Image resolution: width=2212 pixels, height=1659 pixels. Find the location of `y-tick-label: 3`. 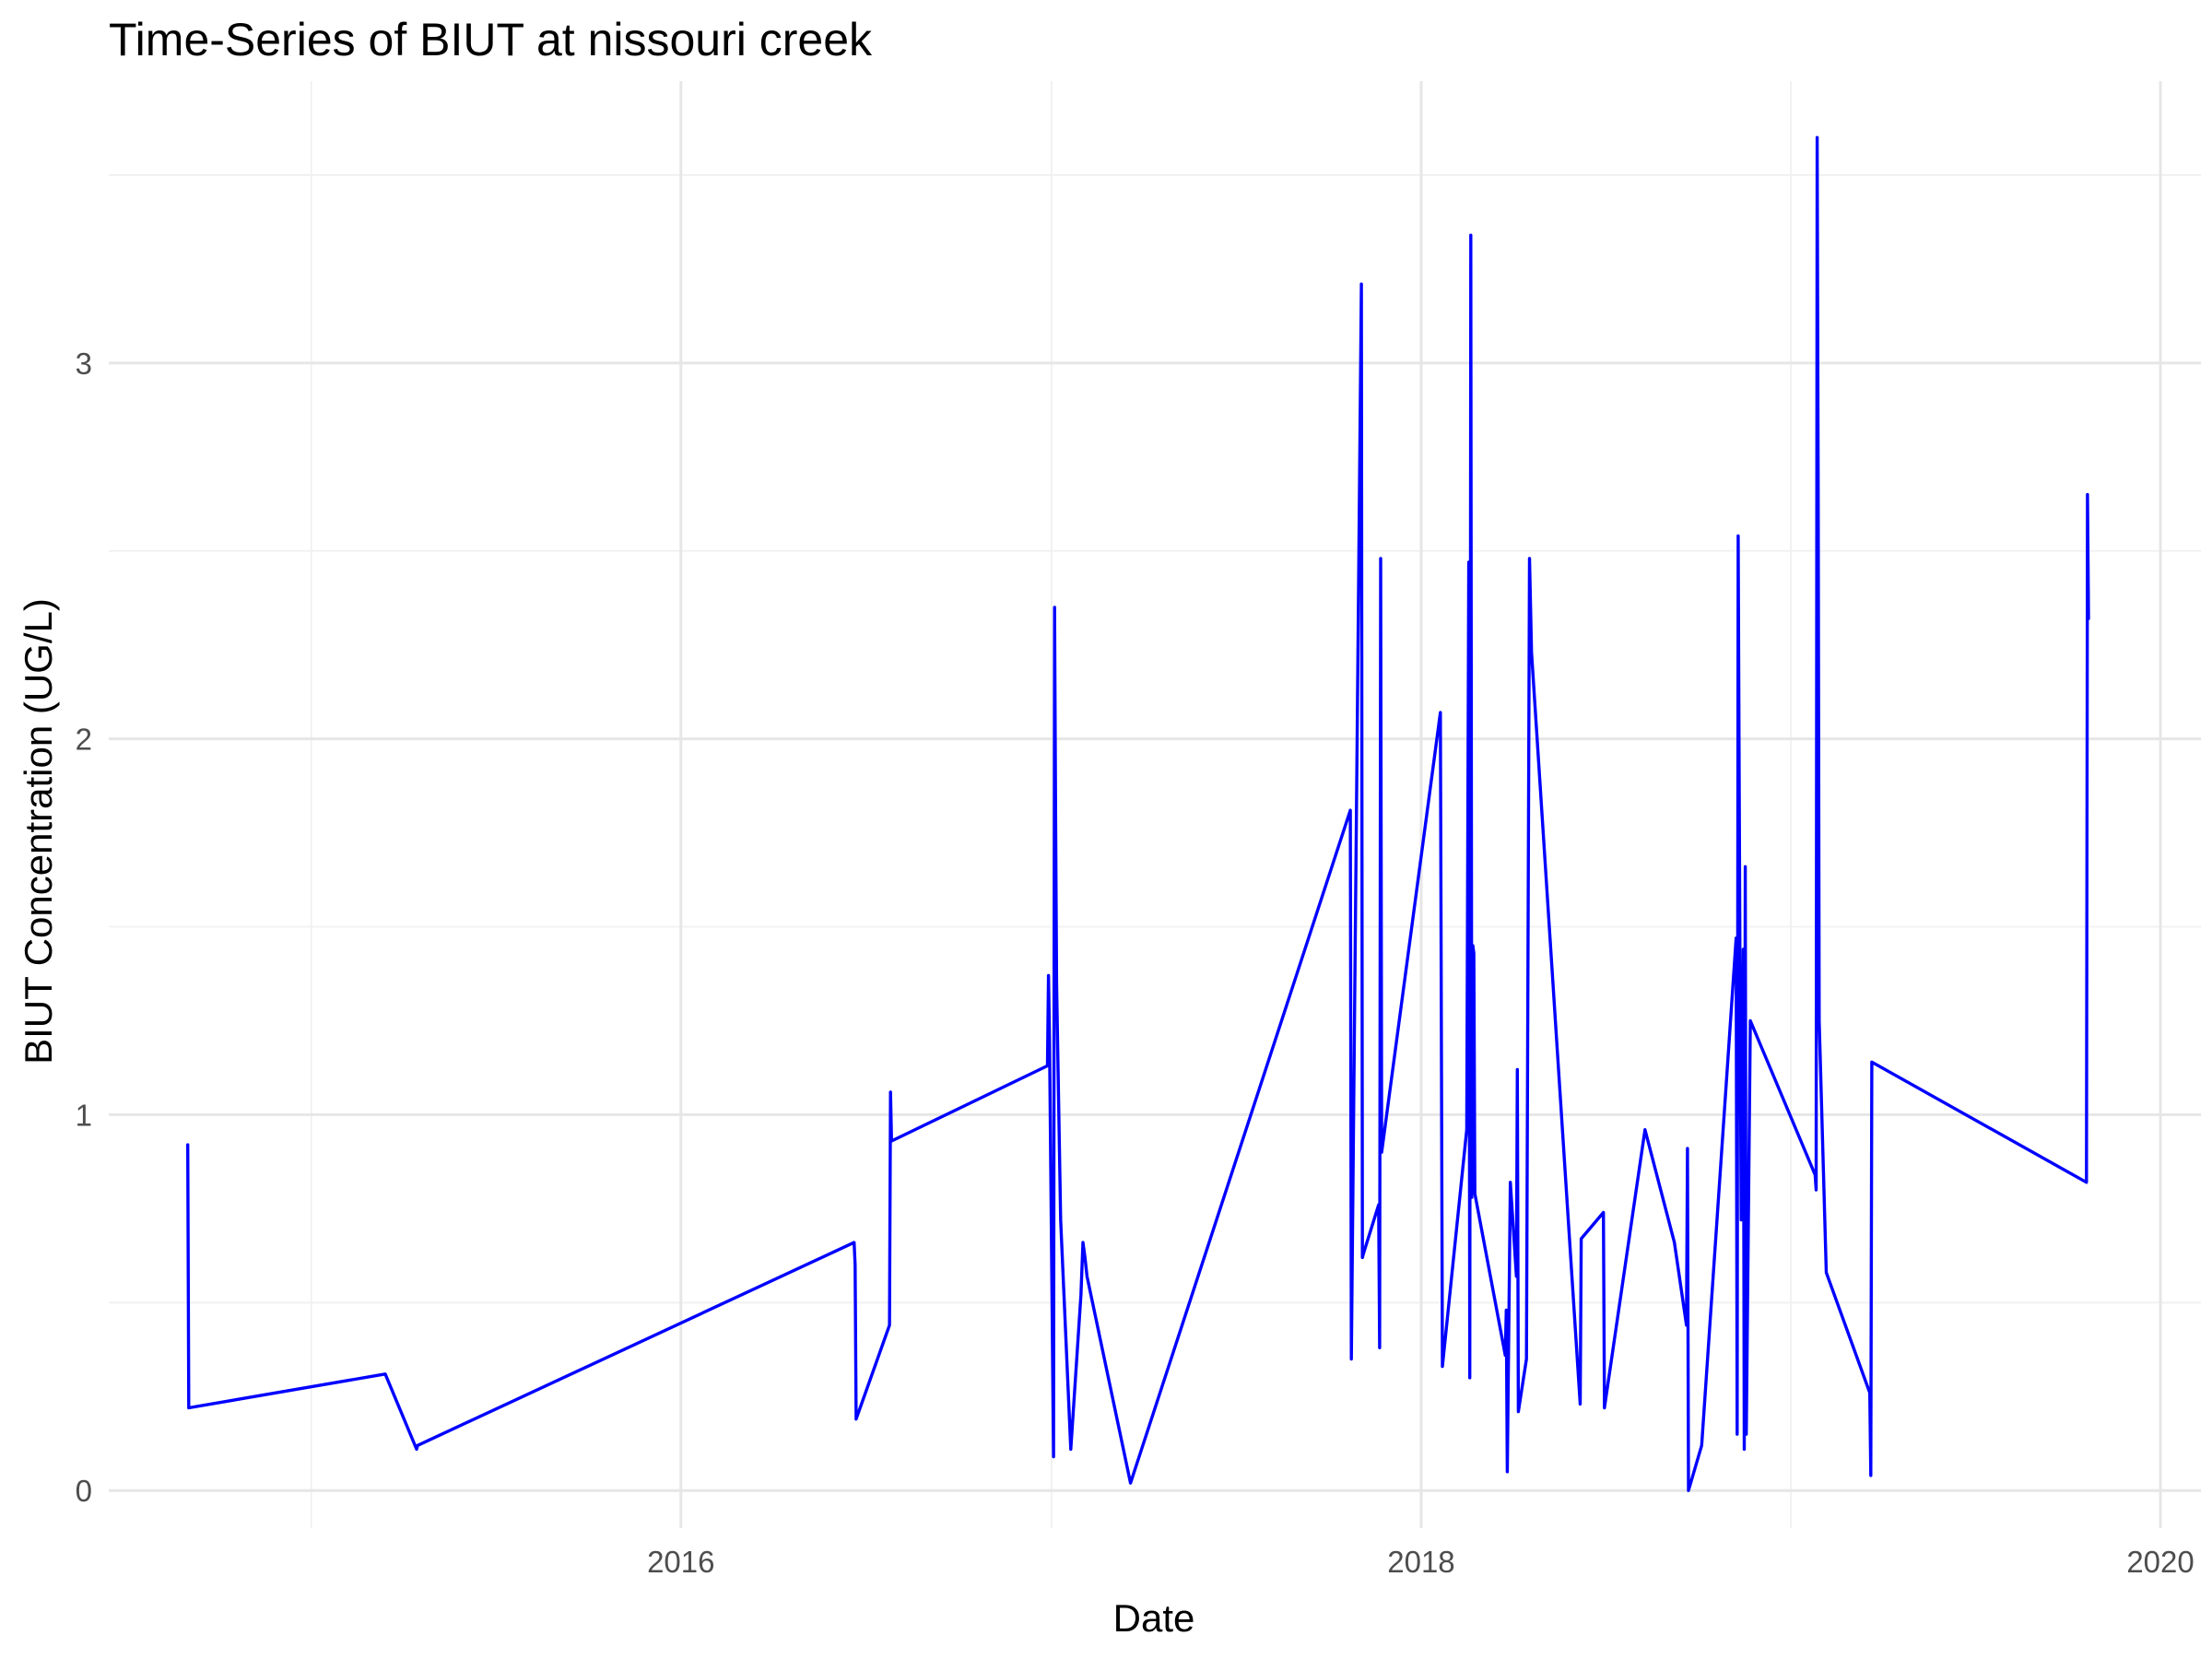

y-tick-label: 3 is located at coordinates (84, 364).